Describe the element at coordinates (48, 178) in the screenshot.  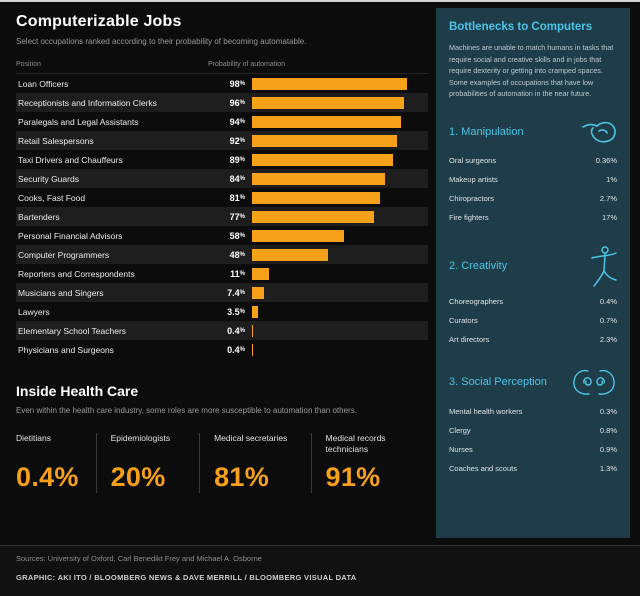
I see `job-name: Security Guards` at that location.